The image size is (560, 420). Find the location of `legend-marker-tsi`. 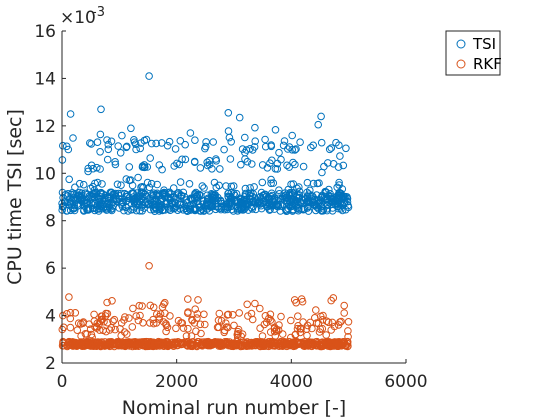

legend-marker-tsi is located at coordinates (461, 44).